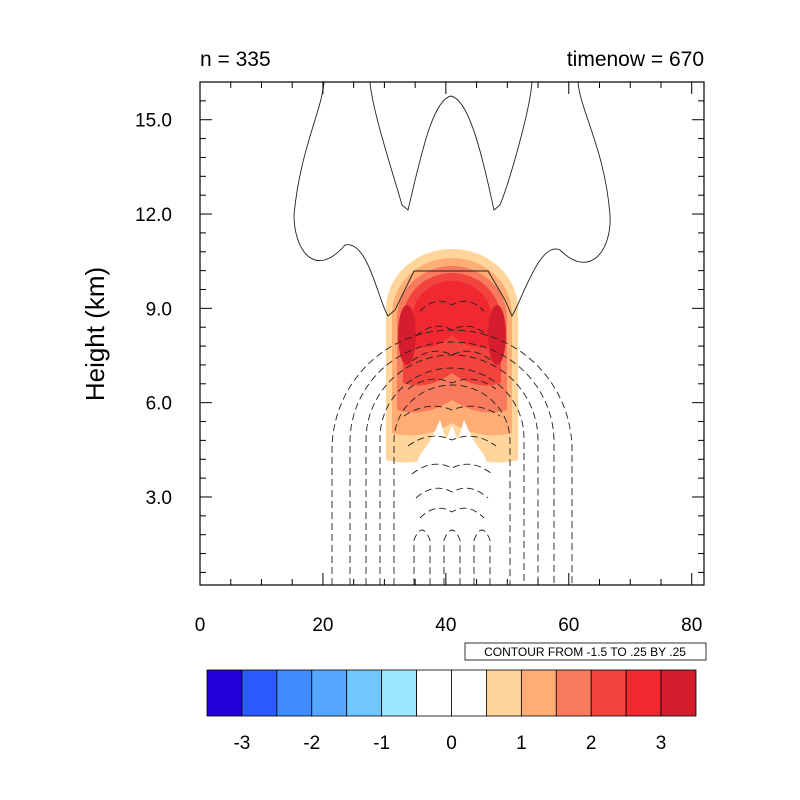 Image resolution: width=800 pixels, height=800 pixels. What do you see at coordinates (568, 625) in the screenshot?
I see `x-tick-label: 60` at bounding box center [568, 625].